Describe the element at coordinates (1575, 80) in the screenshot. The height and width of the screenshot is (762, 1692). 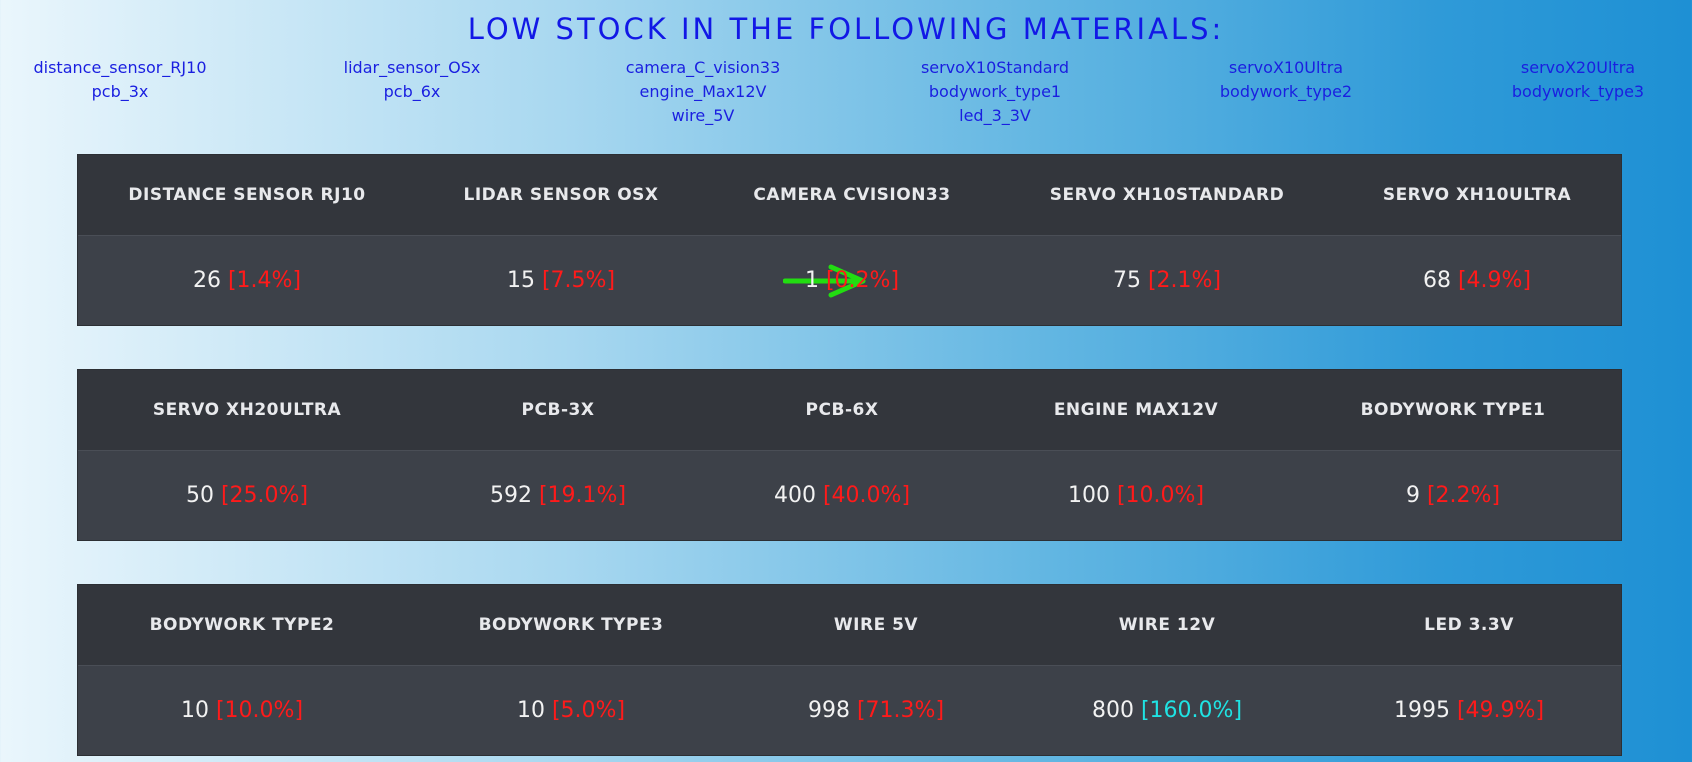
I see `materials-column-6: servoX20Ultra bodywork_type3` at that location.